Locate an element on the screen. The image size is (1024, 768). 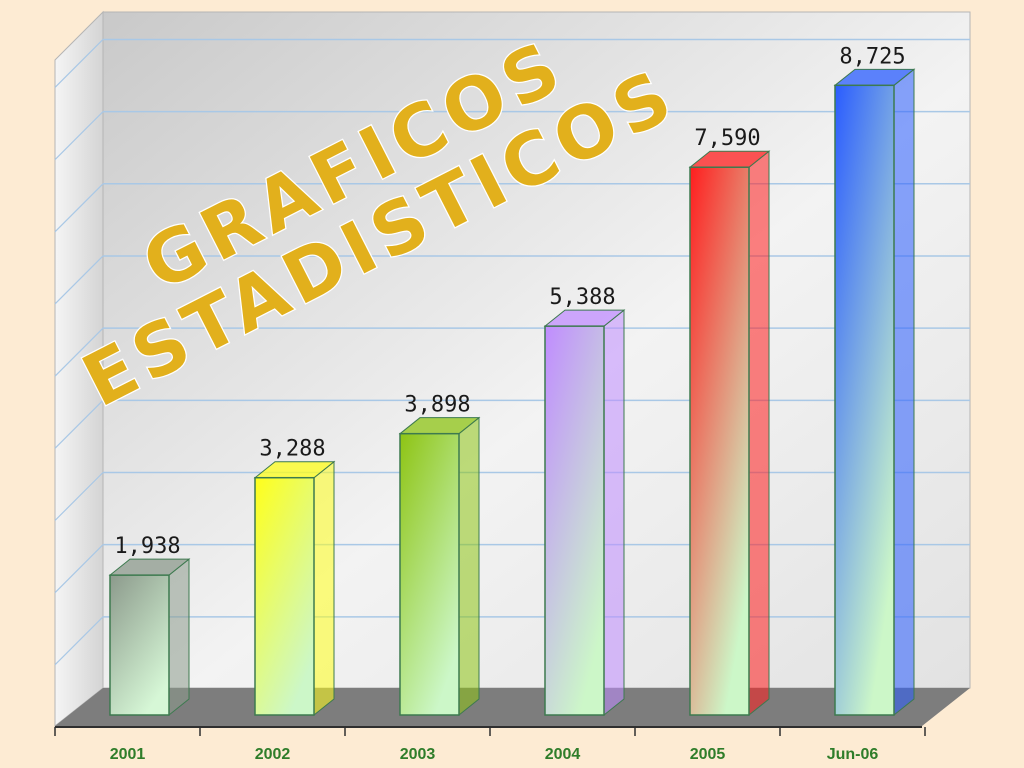
data-label: 7,590 is located at coordinates (727, 138).